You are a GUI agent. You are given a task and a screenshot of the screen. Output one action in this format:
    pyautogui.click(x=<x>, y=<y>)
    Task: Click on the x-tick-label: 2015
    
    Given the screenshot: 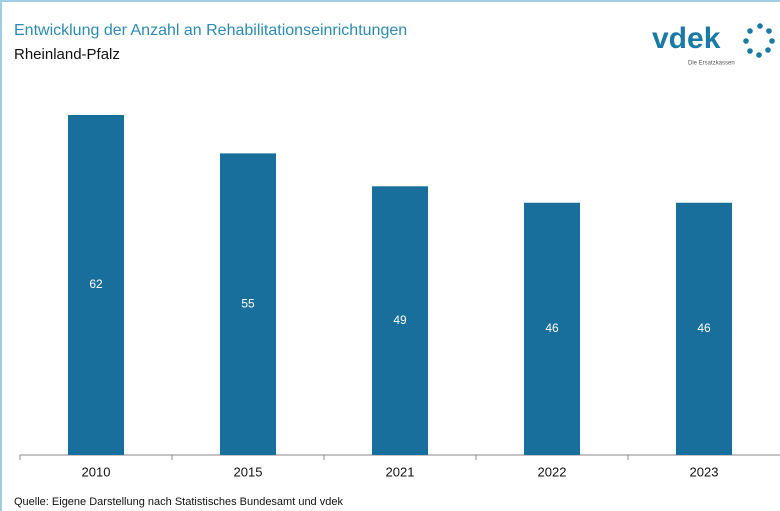 What is the action you would take?
    pyautogui.click(x=248, y=471)
    